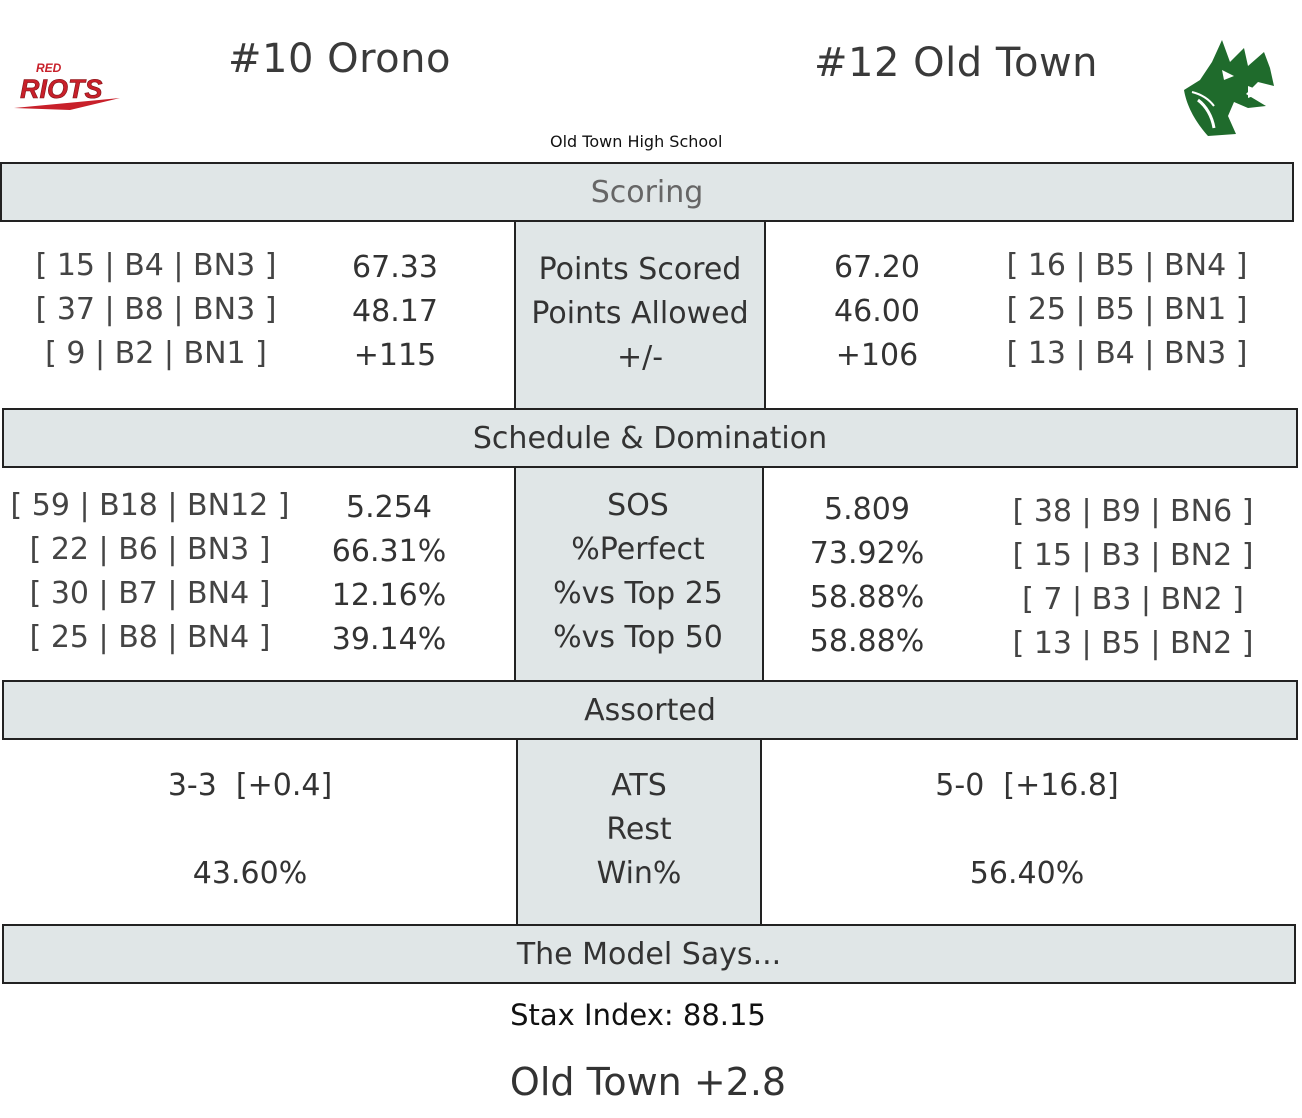 Image resolution: width=1302 pixels, height=1118 pixels. I want to click on scoring-right-value: +106, so click(877, 355).